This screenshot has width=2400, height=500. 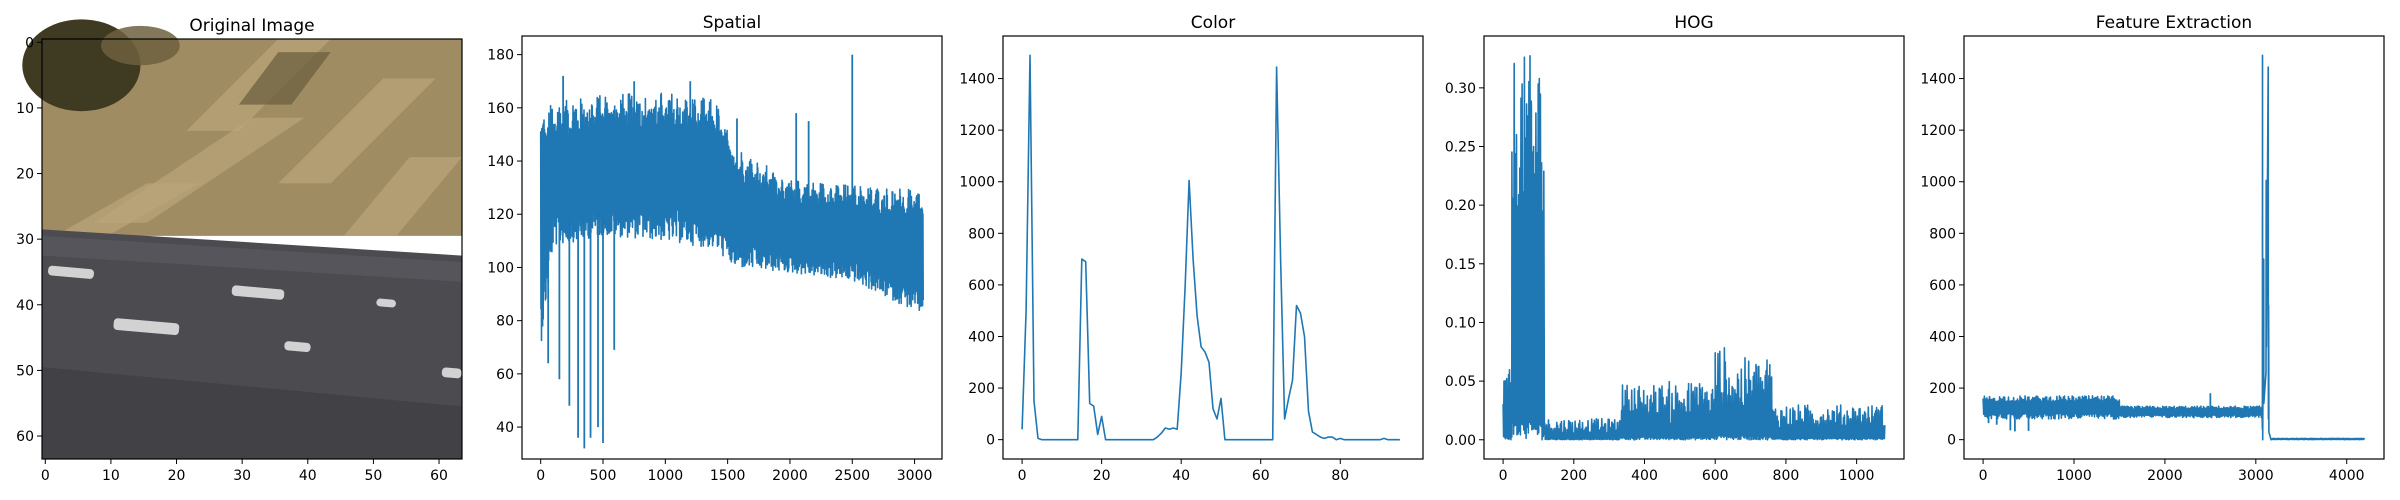 What do you see at coordinates (1460, 441) in the screenshot?
I see `y-tick-label: 0.00` at bounding box center [1460, 441].